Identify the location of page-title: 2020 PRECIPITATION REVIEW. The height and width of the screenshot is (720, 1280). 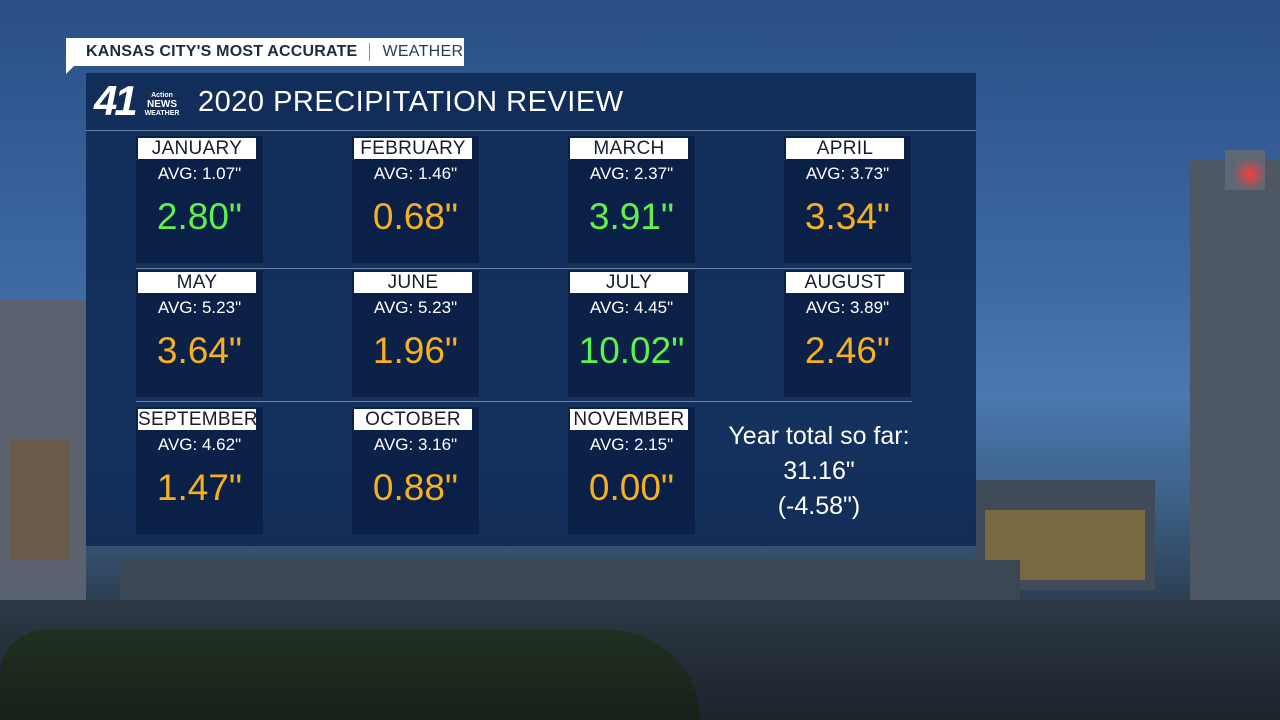
(411, 102).